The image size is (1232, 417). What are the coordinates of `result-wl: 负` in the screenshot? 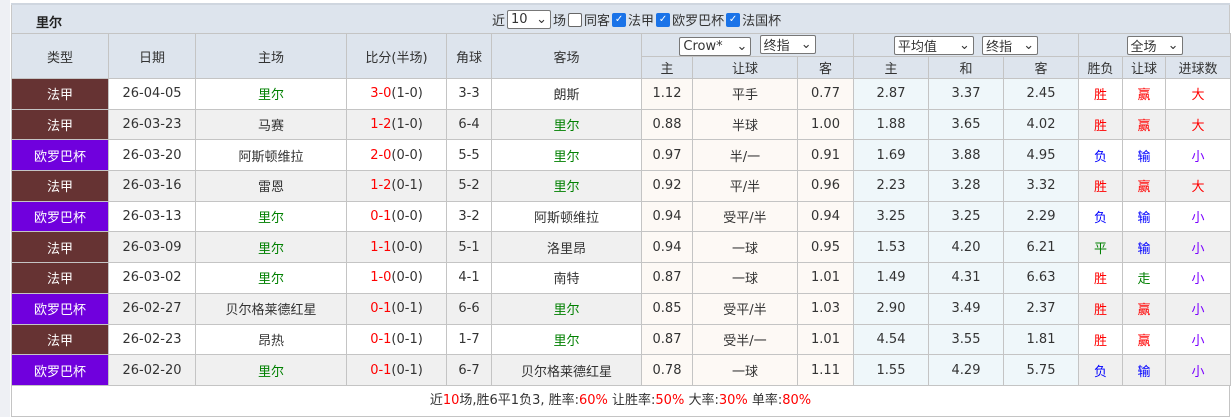 It's located at (1101, 155).